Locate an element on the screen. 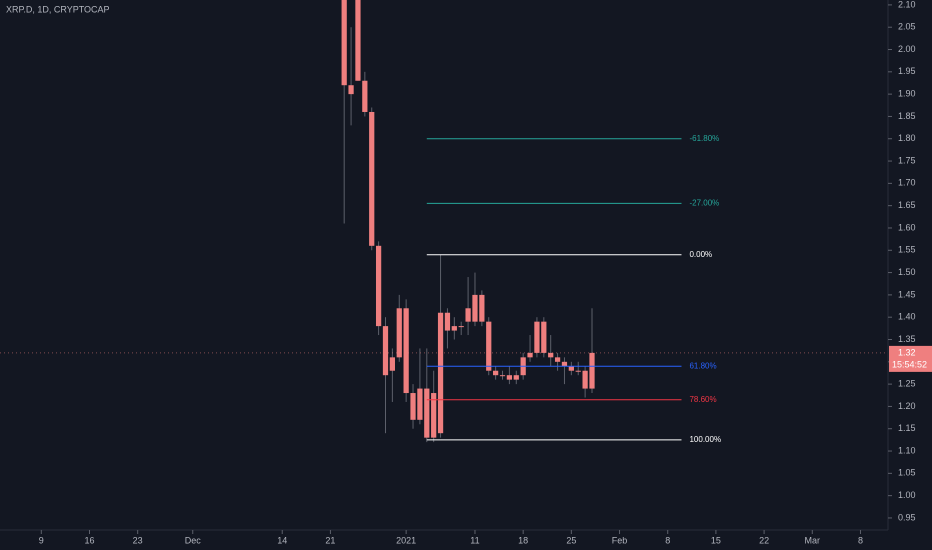 The image size is (932, 550). y-tick-label: 1.70 is located at coordinates (907, 183).